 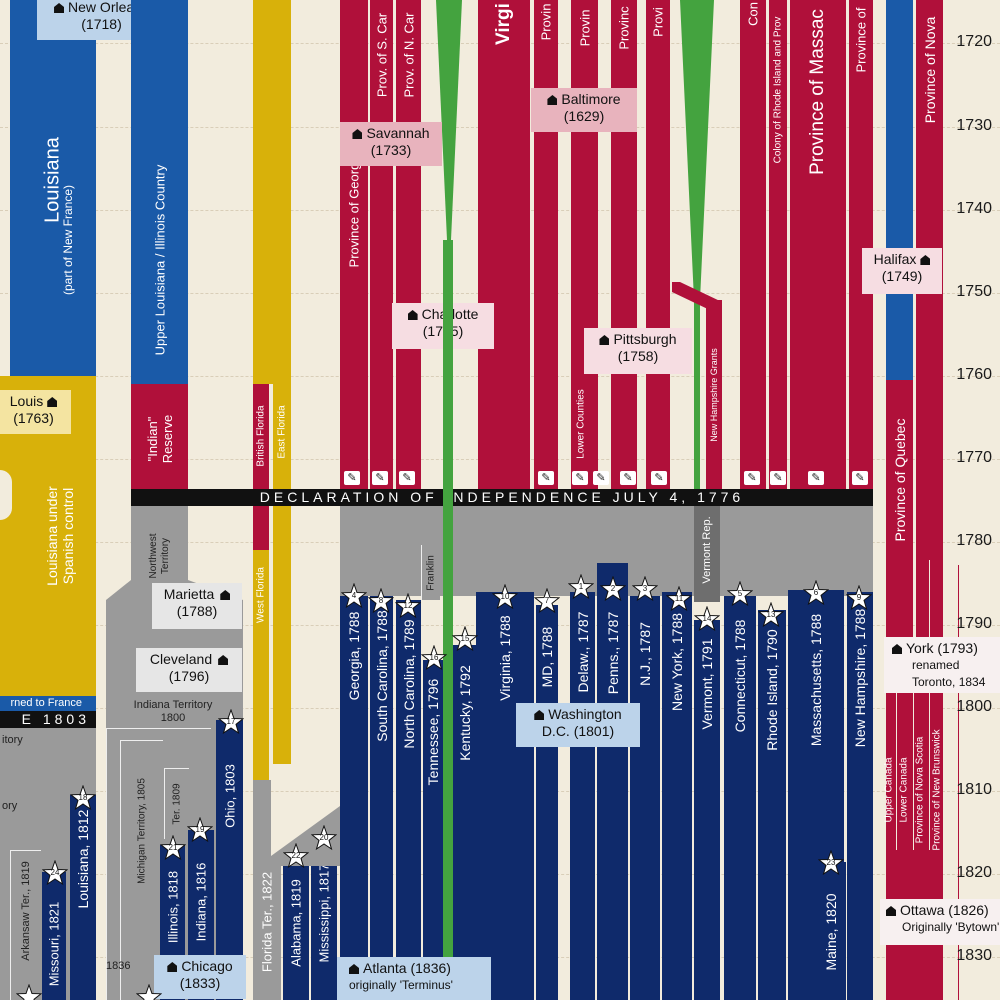 What do you see at coordinates (645, 589) in the screenshot?
I see `star-icon: 3` at bounding box center [645, 589].